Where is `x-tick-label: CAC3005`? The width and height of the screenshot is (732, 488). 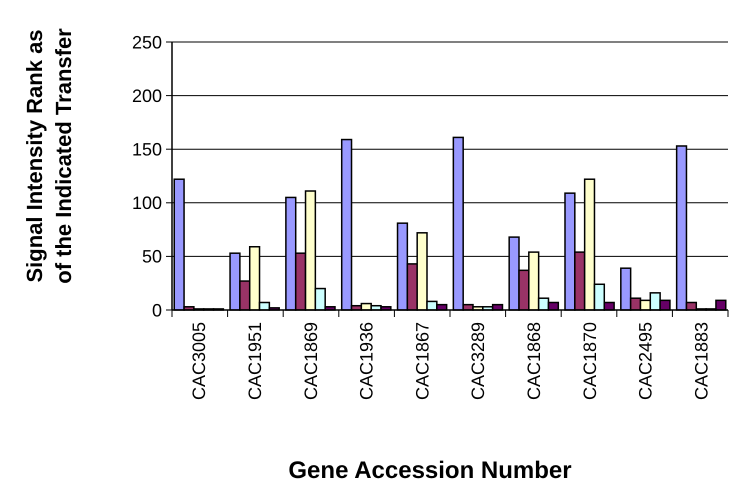
x-tick-label: CAC3005 is located at coordinates (199, 361).